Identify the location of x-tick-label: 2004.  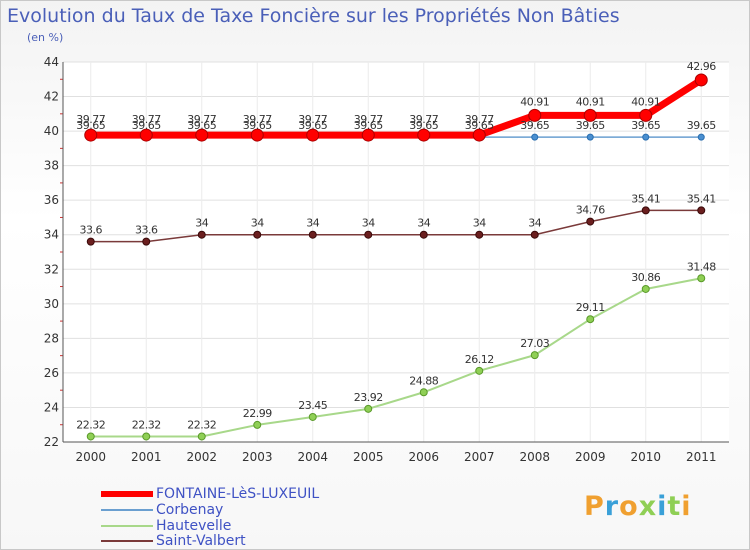
(312, 457).